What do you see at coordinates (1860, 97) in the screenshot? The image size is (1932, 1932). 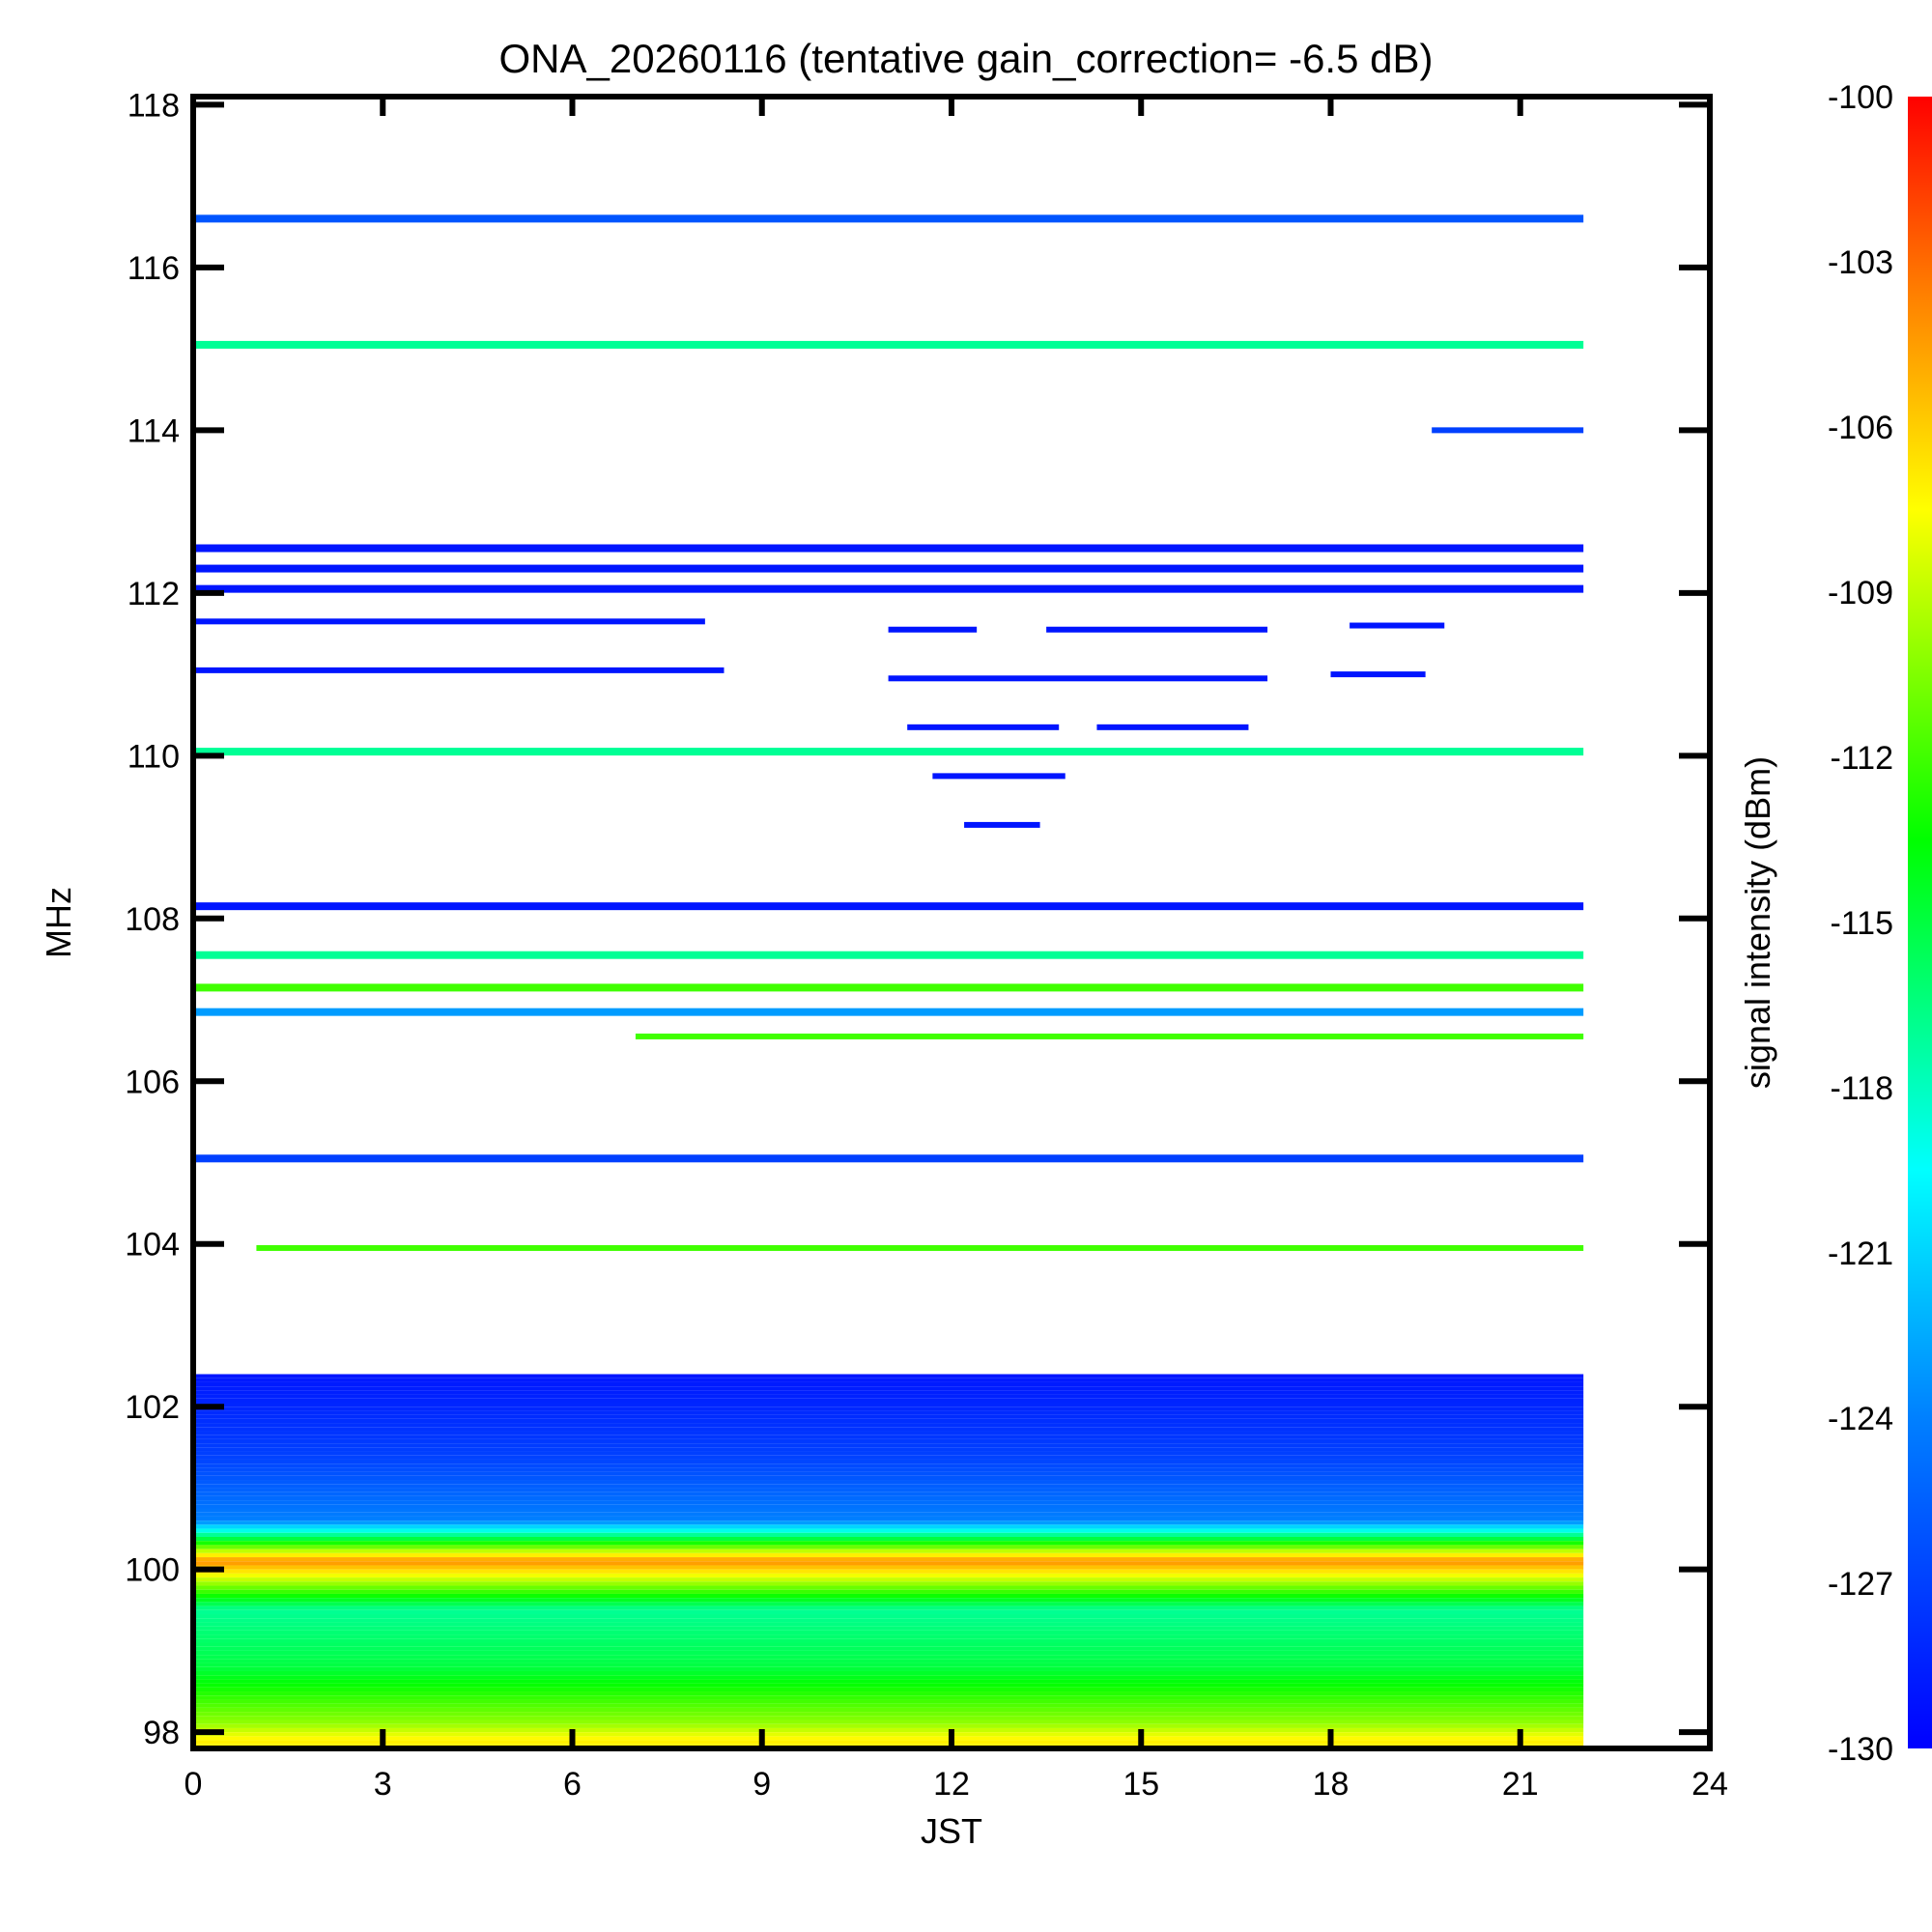 I see `colorbar-tick-label: -100` at bounding box center [1860, 97].